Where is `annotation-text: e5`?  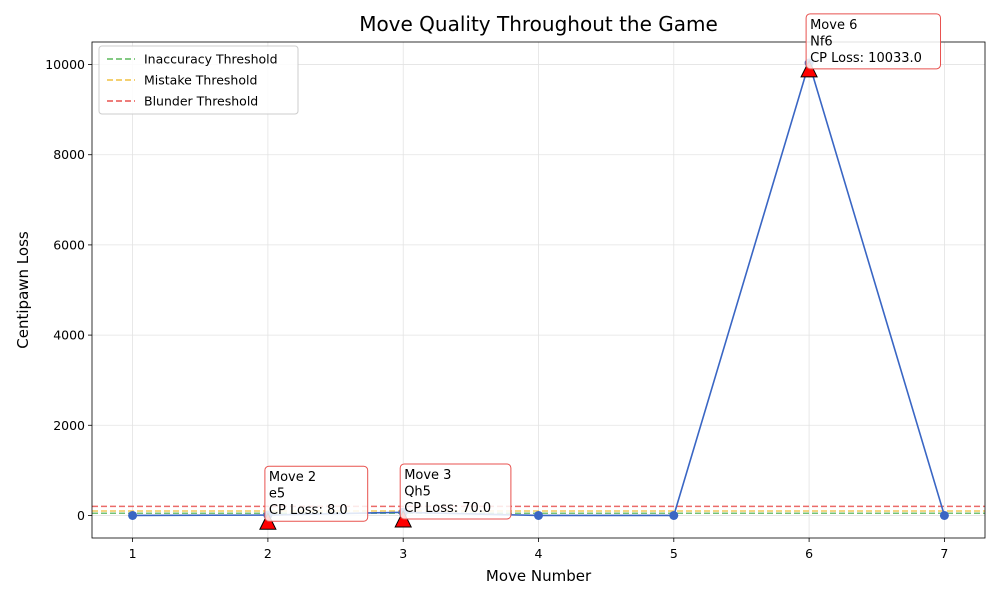 annotation-text: e5 is located at coordinates (277, 494).